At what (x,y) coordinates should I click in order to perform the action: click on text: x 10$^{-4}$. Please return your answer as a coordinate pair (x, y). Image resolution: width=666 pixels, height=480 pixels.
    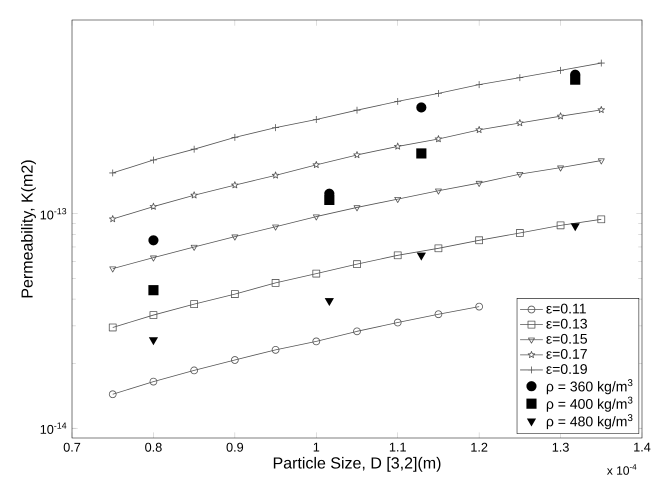
    Looking at the image, I should click on (621, 469).